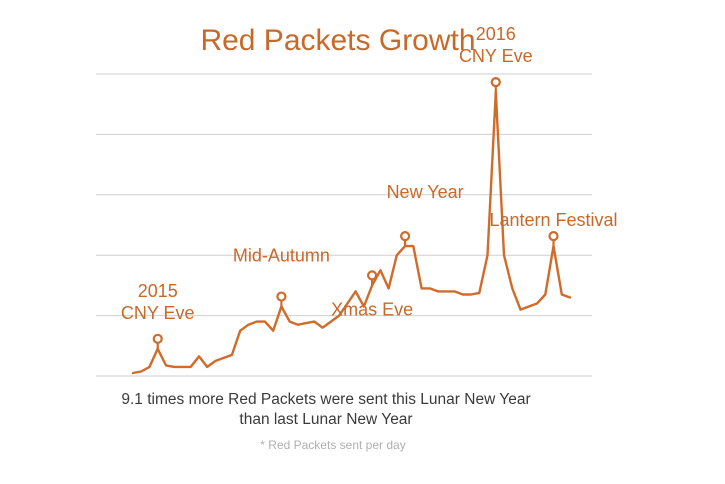  What do you see at coordinates (496, 34) in the screenshot?
I see `event-label-4-line-0: 2016` at bounding box center [496, 34].